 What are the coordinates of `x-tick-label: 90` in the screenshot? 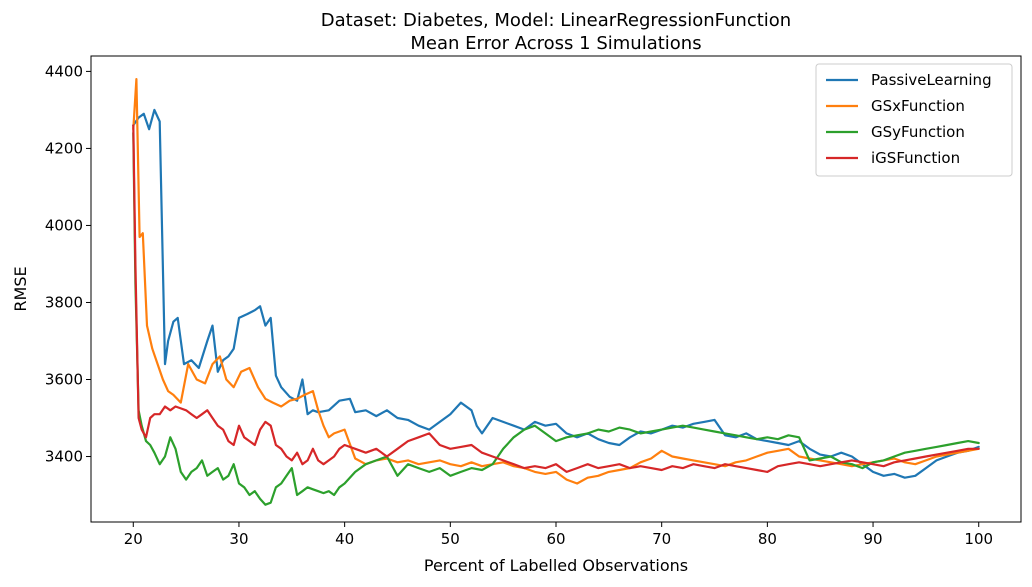 It's located at (872, 539).